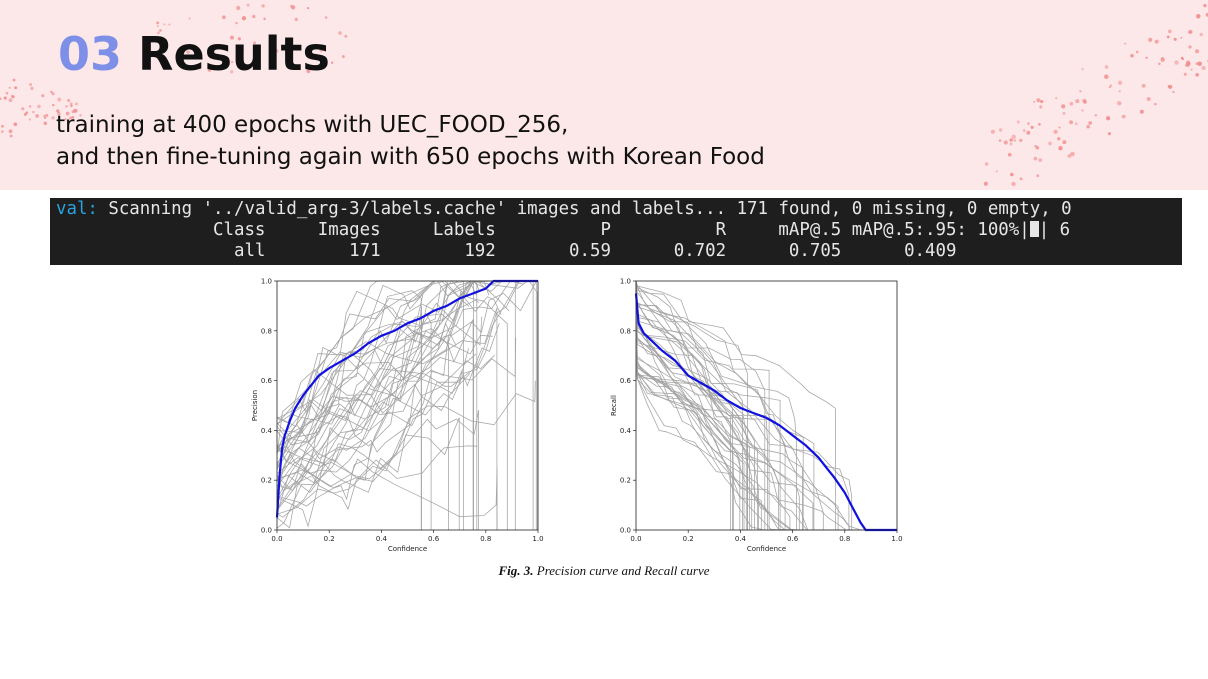 The height and width of the screenshot is (679, 1208). What do you see at coordinates (90, 54) in the screenshot?
I see `section-number: 03` at bounding box center [90, 54].